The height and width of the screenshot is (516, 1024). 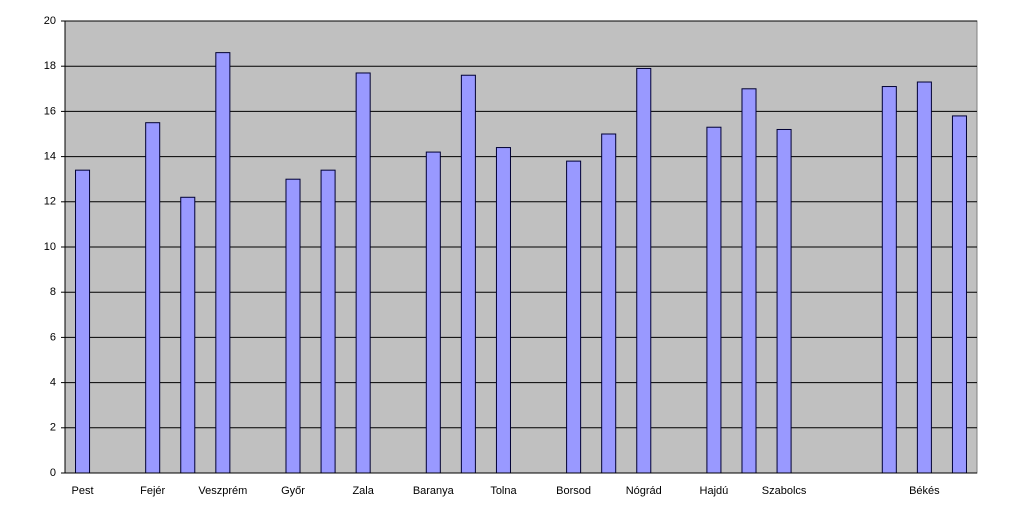 What do you see at coordinates (83, 491) in the screenshot?
I see `x-tick-label: Pest` at bounding box center [83, 491].